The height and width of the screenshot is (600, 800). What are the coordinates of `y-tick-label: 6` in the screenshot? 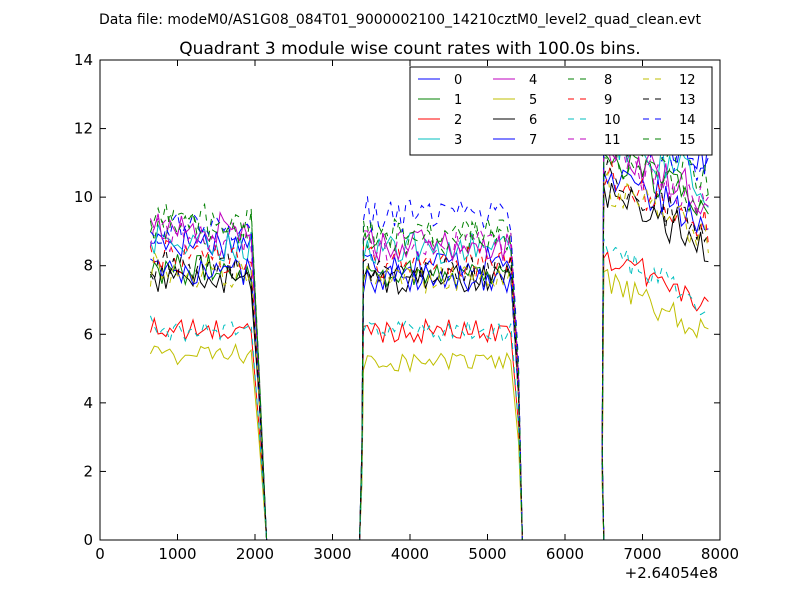 It's located at (88, 334).